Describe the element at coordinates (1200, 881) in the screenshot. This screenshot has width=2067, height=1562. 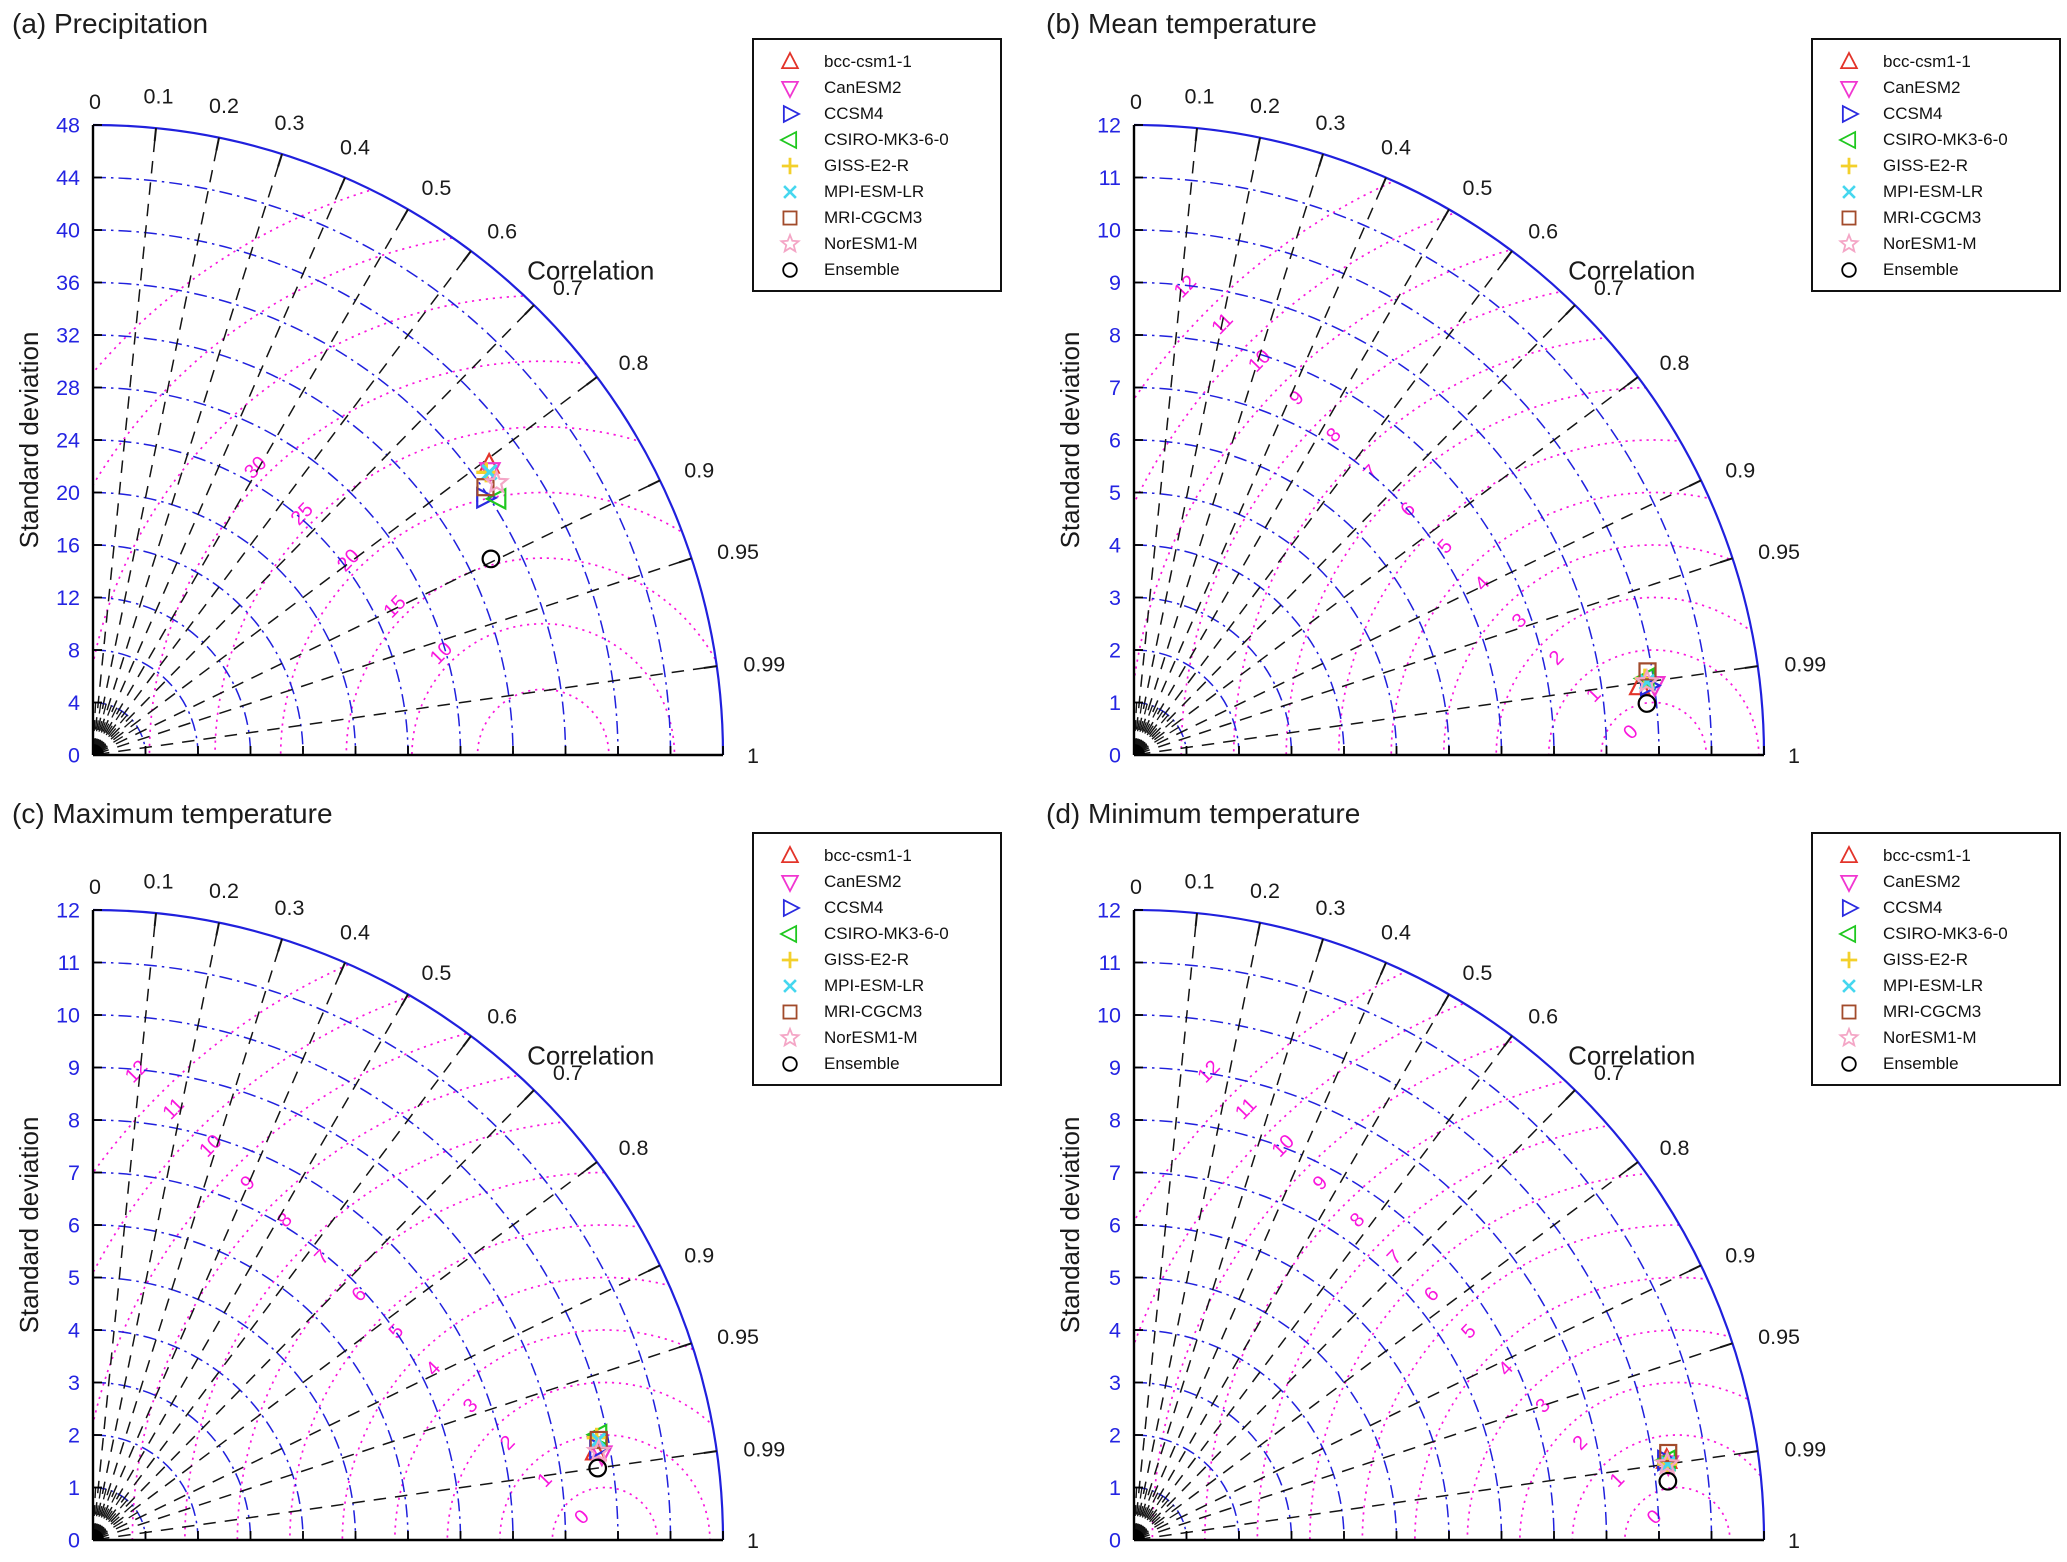
I see `correlation-tick-label: 0.1` at that location.